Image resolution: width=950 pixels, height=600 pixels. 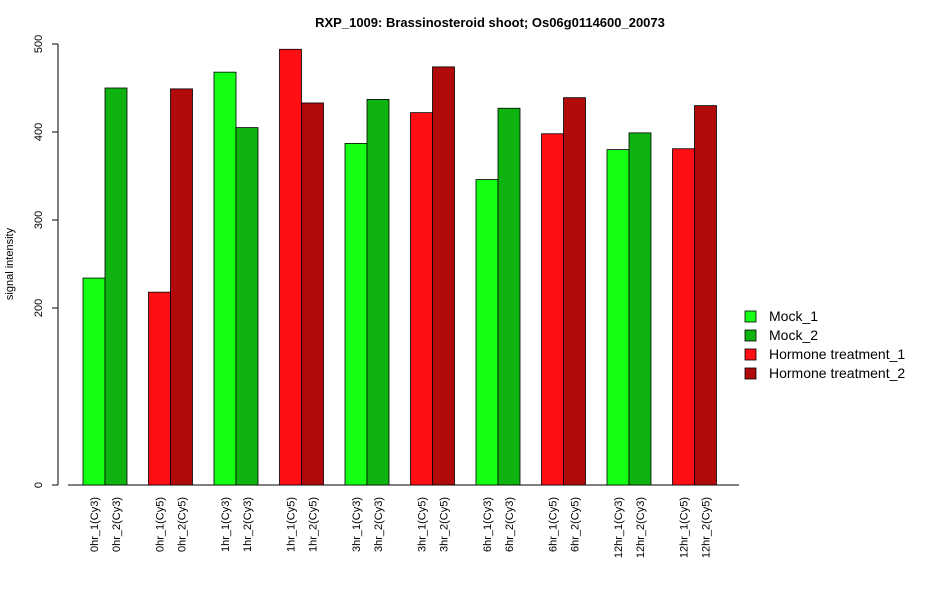 What do you see at coordinates (292, 524) in the screenshot?
I see `x-tick-label: 1hr_1(Cy5)` at bounding box center [292, 524].